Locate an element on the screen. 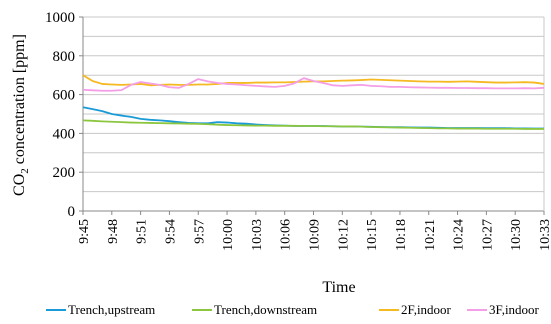 The width and height of the screenshot is (551, 324). y-axis-title-co: CO is located at coordinates (19, 185).